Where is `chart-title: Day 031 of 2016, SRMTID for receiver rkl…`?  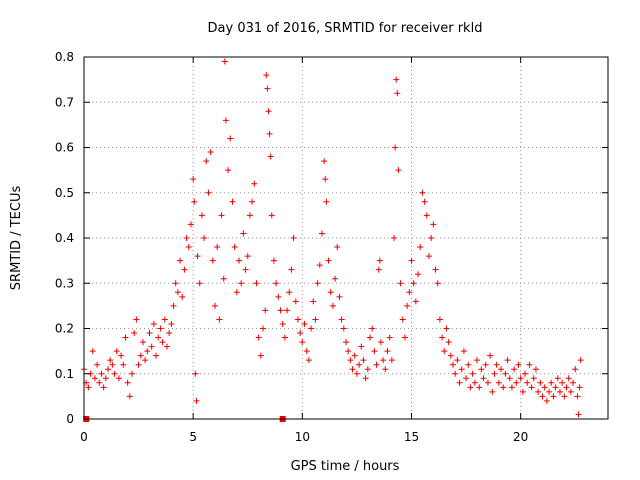 chart-title: Day 031 of 2016, SRMTID for receiver rkl… is located at coordinates (345, 28).